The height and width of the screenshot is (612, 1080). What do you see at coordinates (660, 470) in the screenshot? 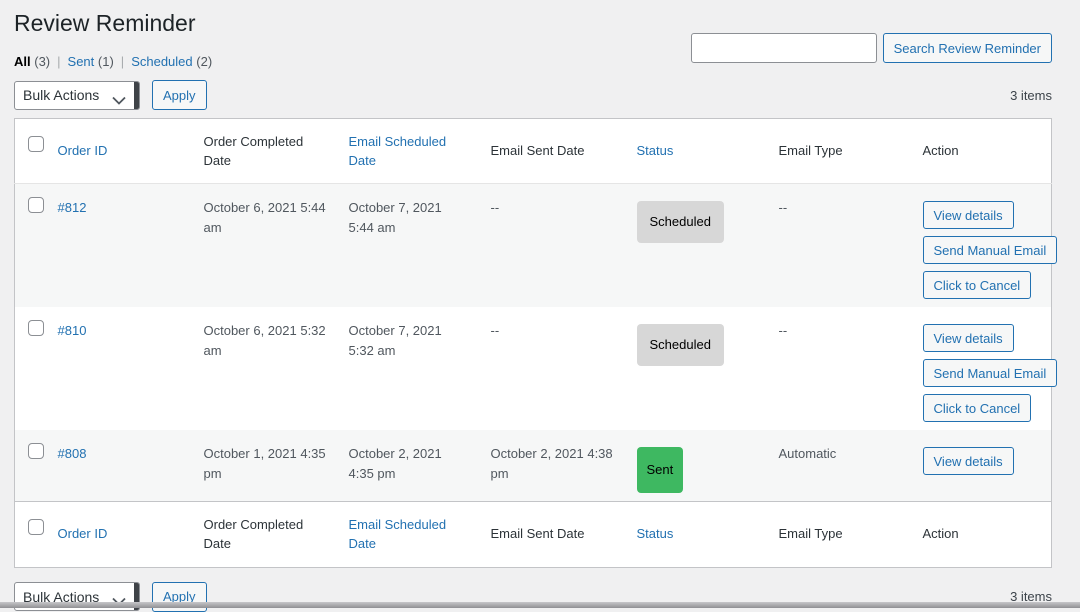
I see `status-badge: Sent` at bounding box center [660, 470].